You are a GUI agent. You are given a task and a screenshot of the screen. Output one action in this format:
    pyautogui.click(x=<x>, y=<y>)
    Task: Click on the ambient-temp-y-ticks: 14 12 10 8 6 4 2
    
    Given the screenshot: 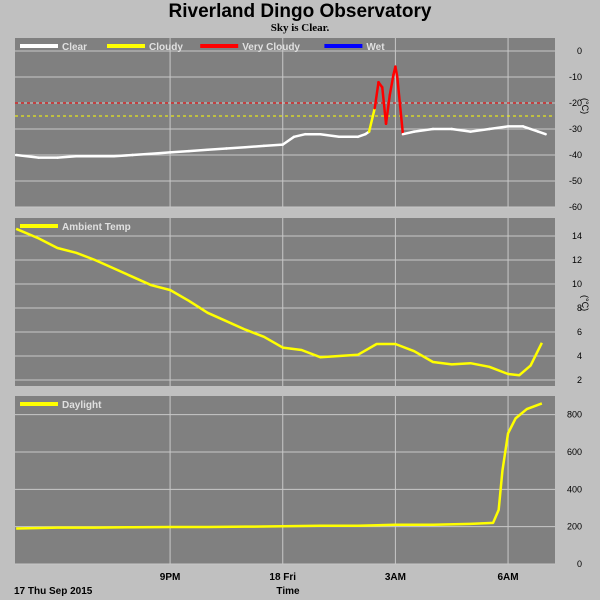 What is the action you would take?
    pyautogui.click(x=577, y=308)
    